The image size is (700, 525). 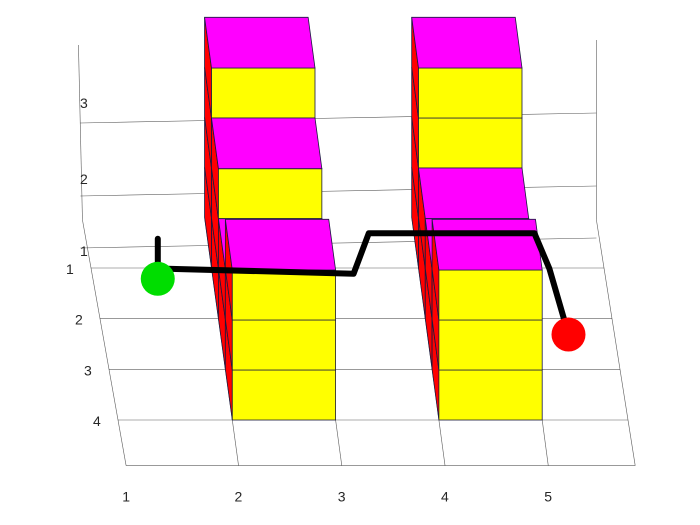 I want to click on x-tick-label: 1, so click(x=126, y=497).